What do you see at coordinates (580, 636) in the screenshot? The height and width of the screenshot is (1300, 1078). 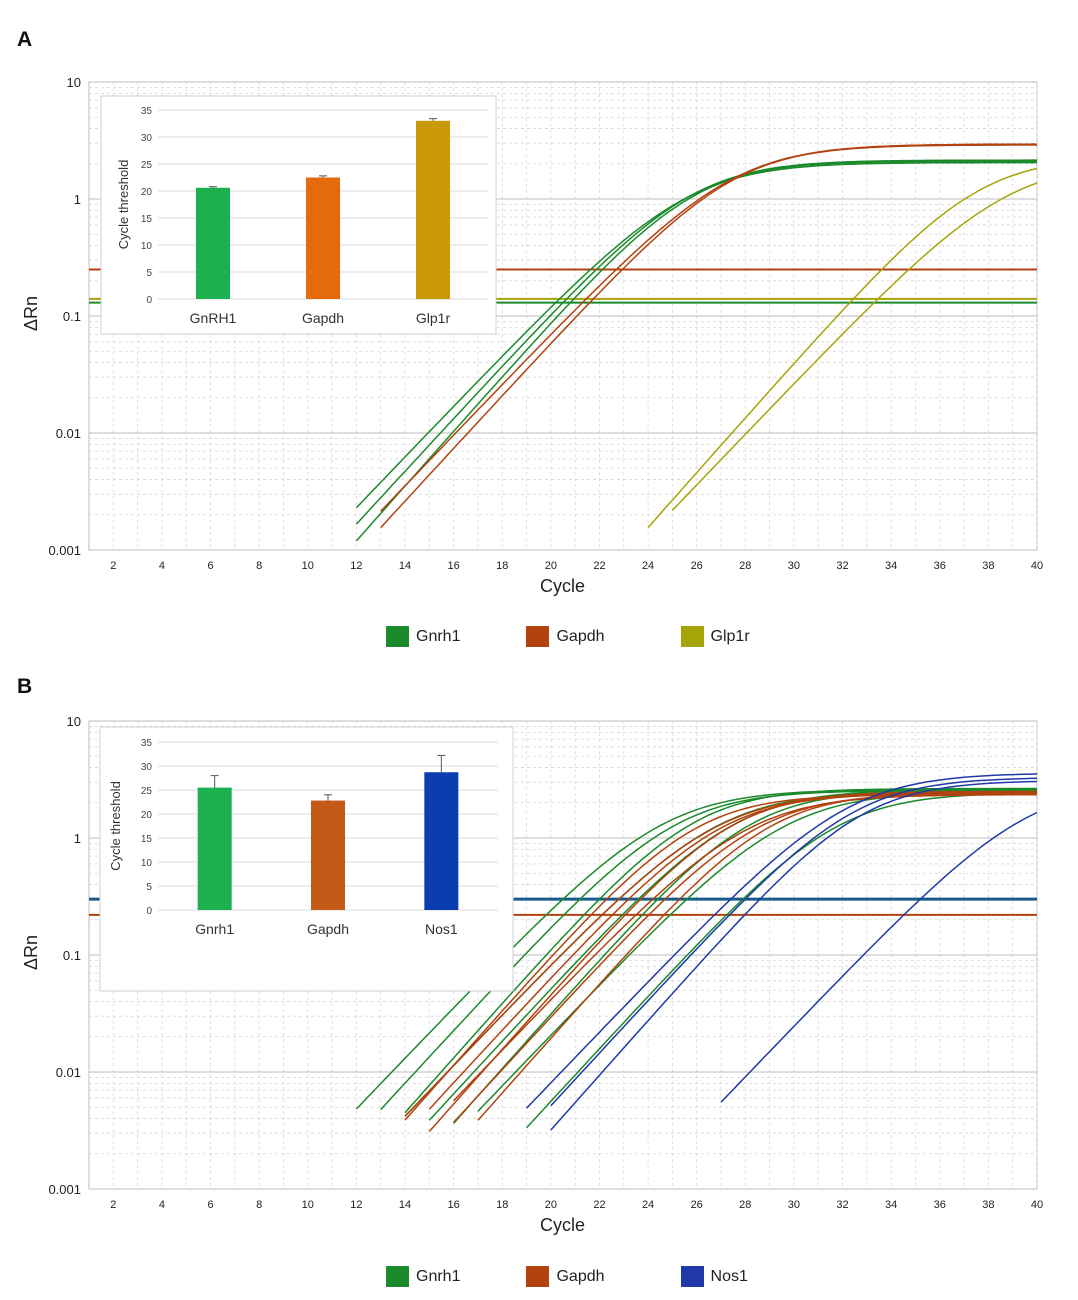 I see `legend-label-gapdh-a: Gapdh` at bounding box center [580, 636].